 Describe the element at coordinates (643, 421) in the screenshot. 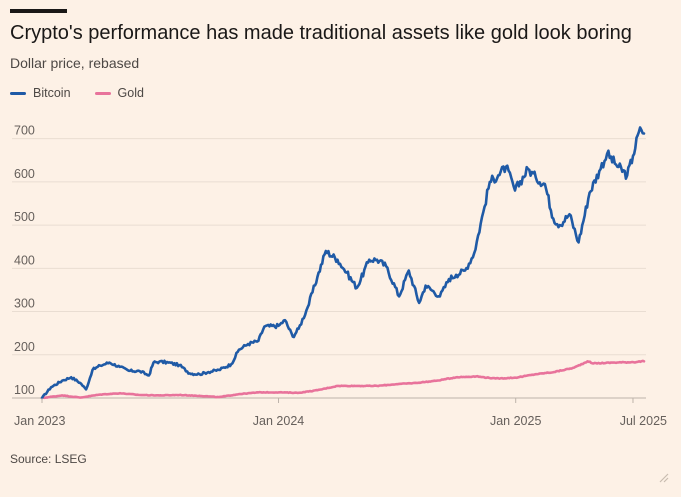

I see `x-tick-label: Jul 2025` at that location.